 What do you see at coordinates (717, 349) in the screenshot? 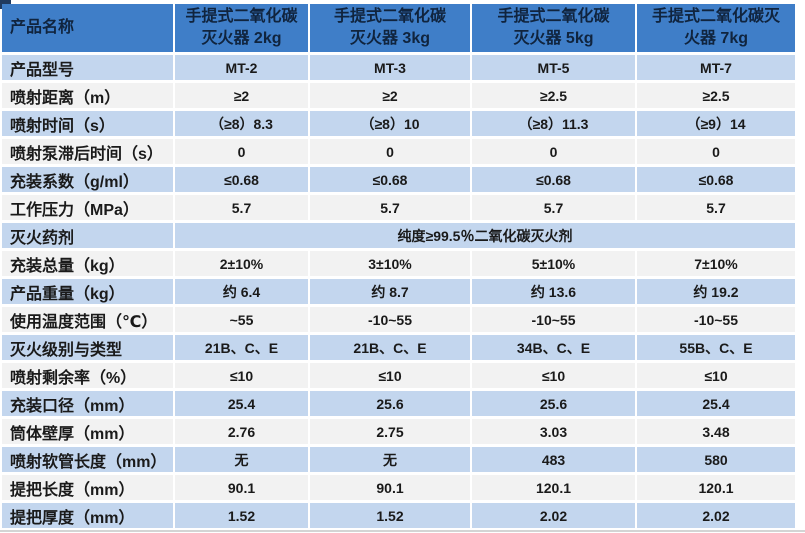
I see `value-cell: 55B、C、E` at bounding box center [717, 349].